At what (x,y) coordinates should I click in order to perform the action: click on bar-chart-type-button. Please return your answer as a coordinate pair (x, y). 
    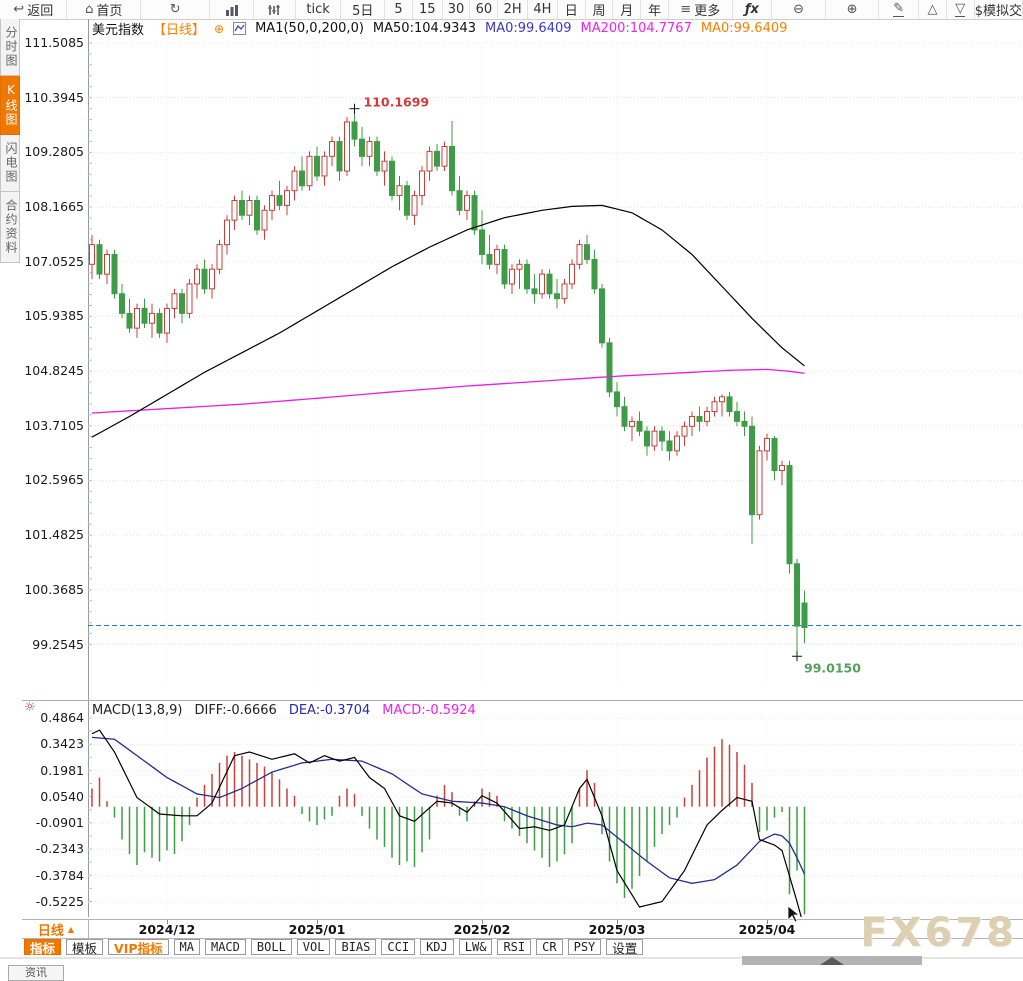
    Looking at the image, I should click on (232, 9).